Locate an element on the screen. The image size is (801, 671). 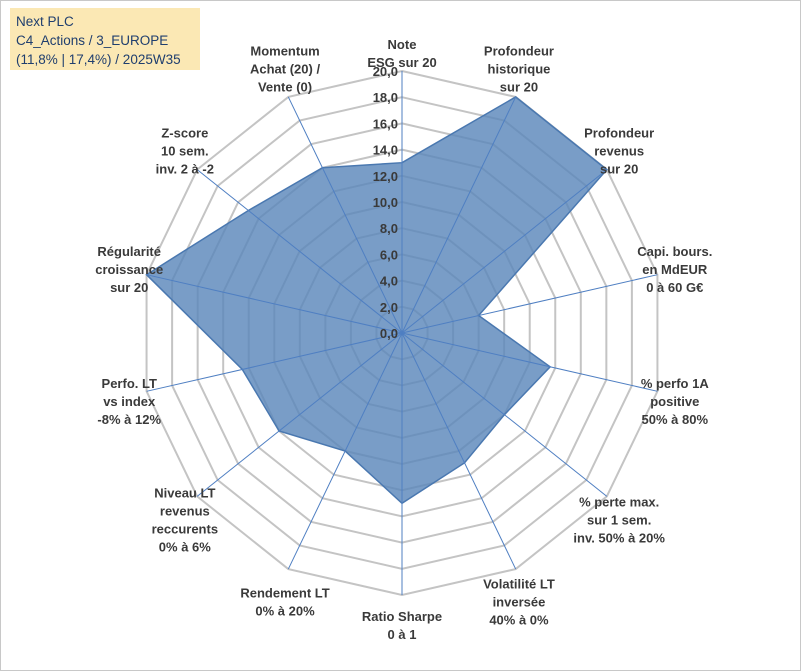
axis-label-line: 40% à 0% is located at coordinates (519, 620).